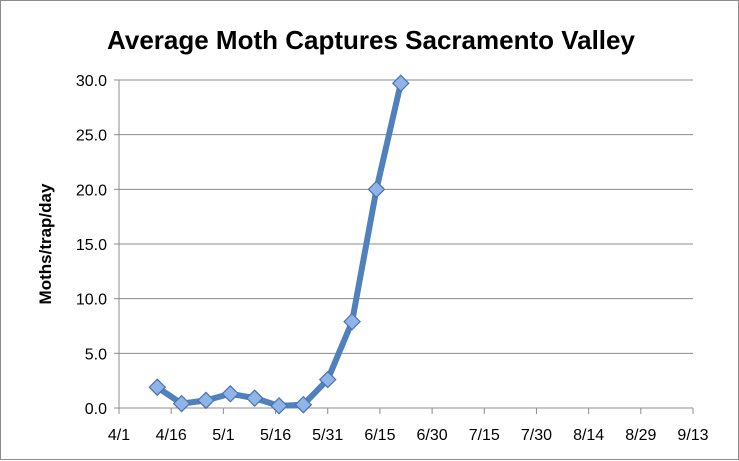 This screenshot has height=461, width=739. I want to click on chart-title: Average Moth Captures Sacramento Valley, so click(371, 40).